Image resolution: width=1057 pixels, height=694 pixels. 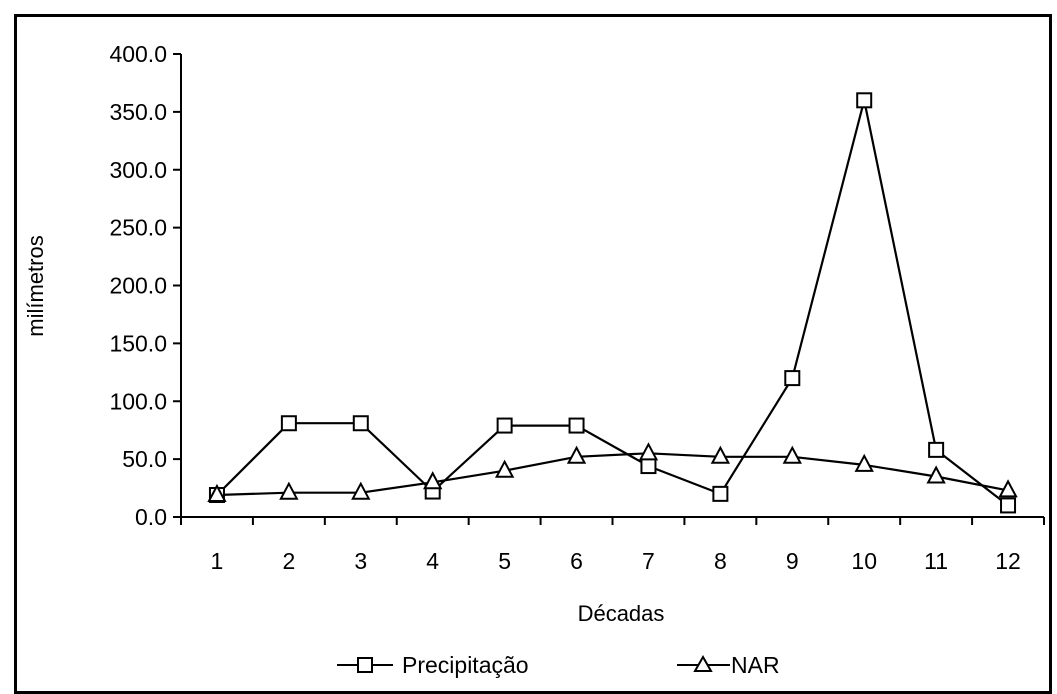 I want to click on y-tick-label: 300.0, so click(x=138, y=170).